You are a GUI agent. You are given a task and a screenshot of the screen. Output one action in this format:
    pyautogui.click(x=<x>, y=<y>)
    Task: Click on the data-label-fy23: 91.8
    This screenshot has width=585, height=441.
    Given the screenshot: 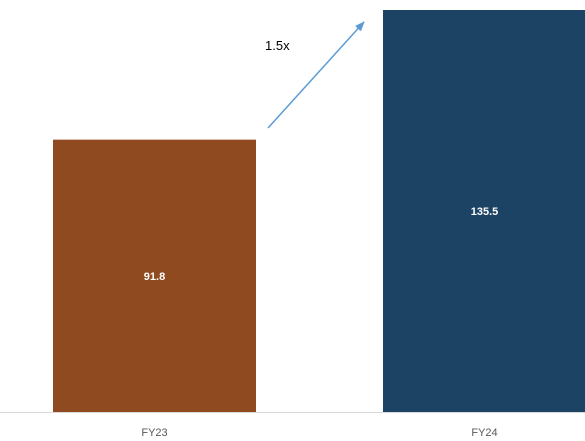 What is the action you would take?
    pyautogui.click(x=154, y=277)
    